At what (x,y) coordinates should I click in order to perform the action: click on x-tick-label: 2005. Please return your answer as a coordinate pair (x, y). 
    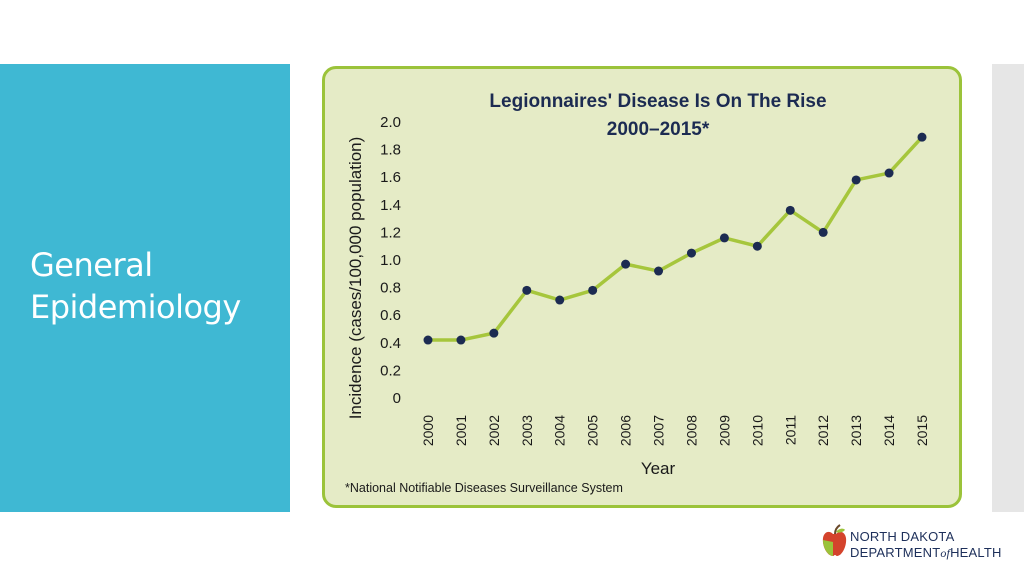
    Looking at the image, I should click on (593, 430).